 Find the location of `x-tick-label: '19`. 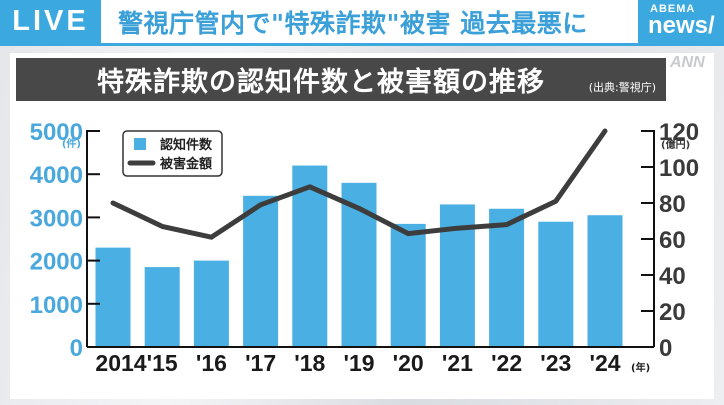

x-tick-label: '19 is located at coordinates (358, 363).